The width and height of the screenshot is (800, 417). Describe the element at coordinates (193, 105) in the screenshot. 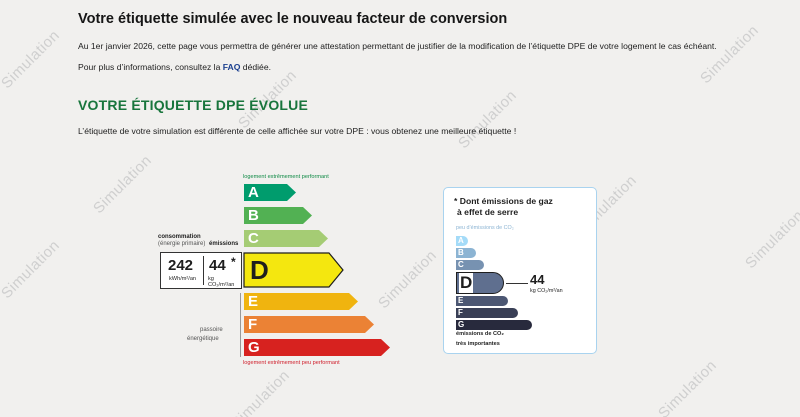

I see `dpe-section-title: VOTRE ÉTIQUETTE DPE ÉVOLUE` at that location.